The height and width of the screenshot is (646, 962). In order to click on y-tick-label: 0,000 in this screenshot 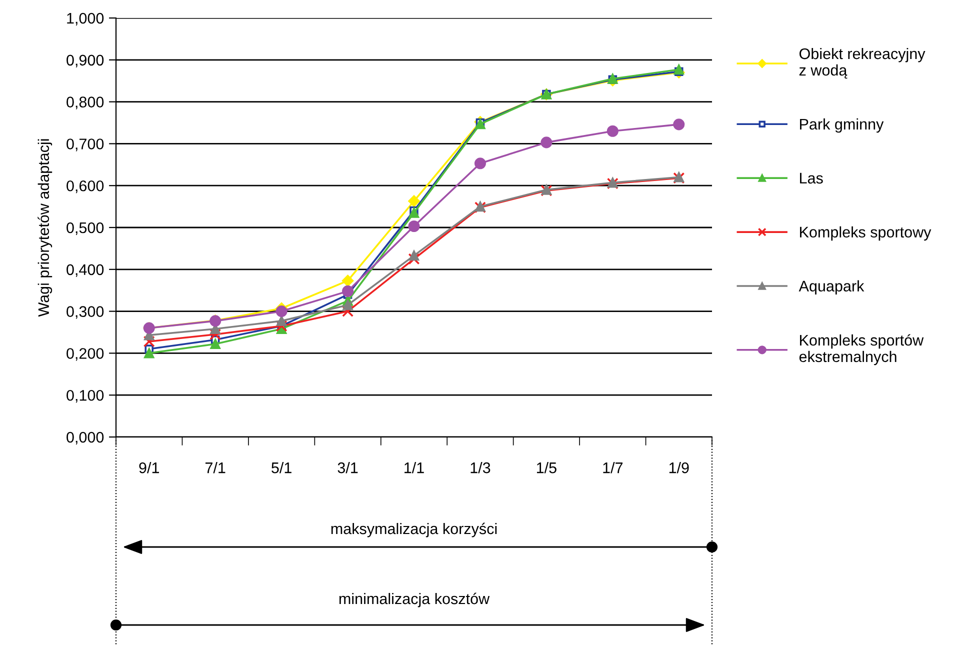, I will do `click(85, 438)`.